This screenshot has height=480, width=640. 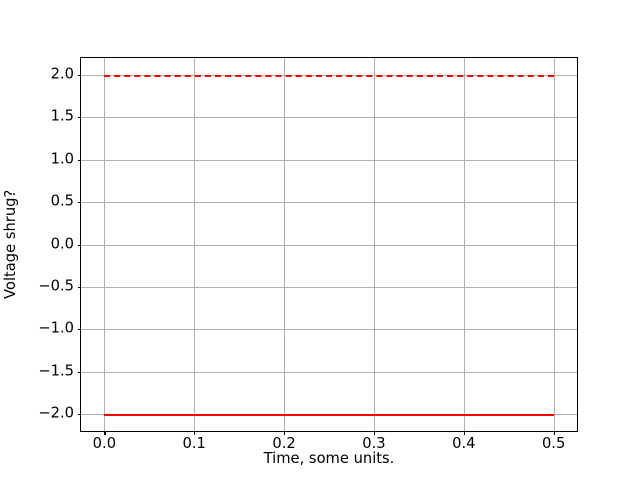 What do you see at coordinates (464, 443) in the screenshot?
I see `x-tick-label: 0.4` at bounding box center [464, 443].